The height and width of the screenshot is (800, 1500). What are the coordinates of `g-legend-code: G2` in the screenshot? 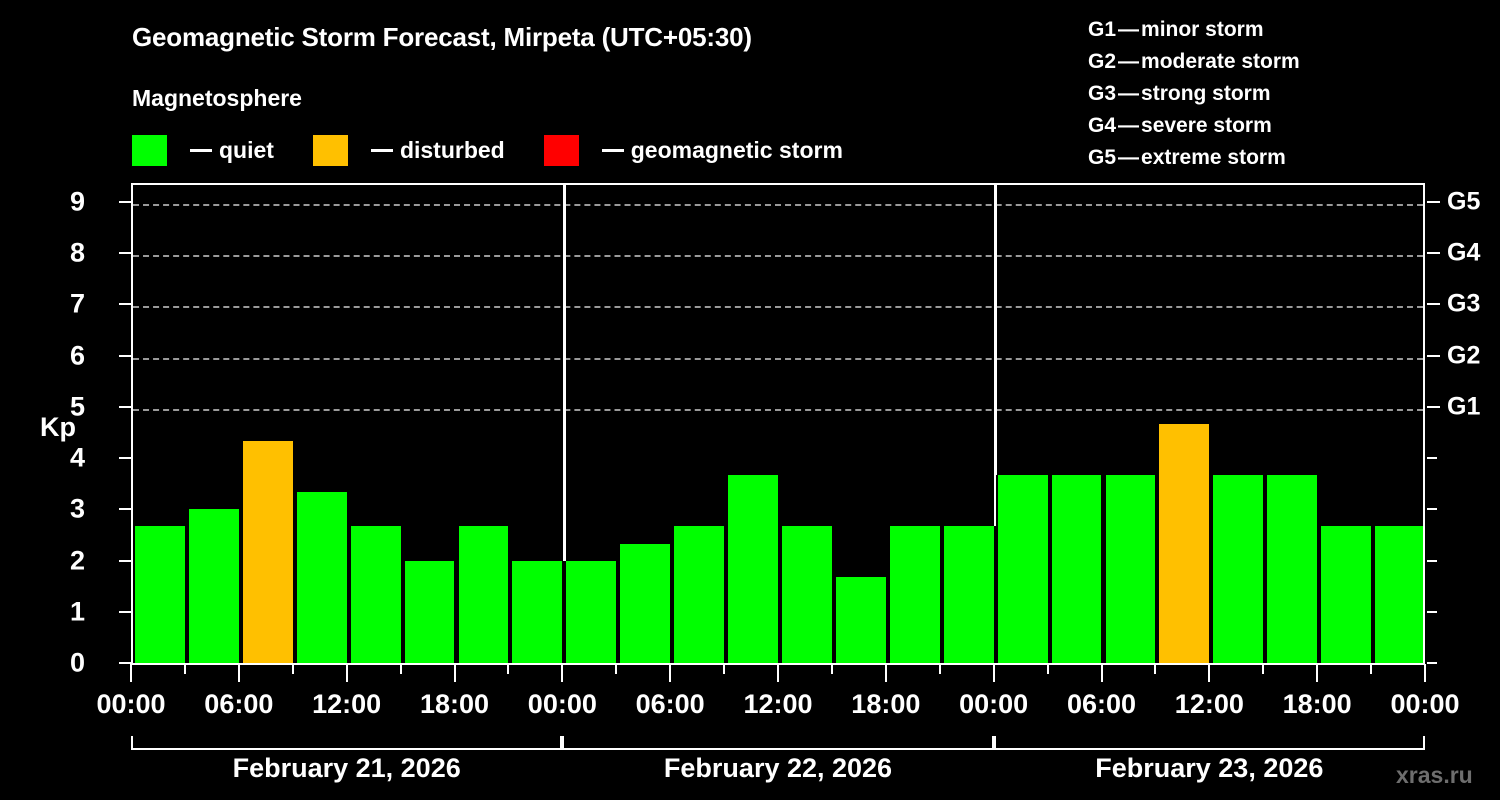 It's located at (1102, 61).